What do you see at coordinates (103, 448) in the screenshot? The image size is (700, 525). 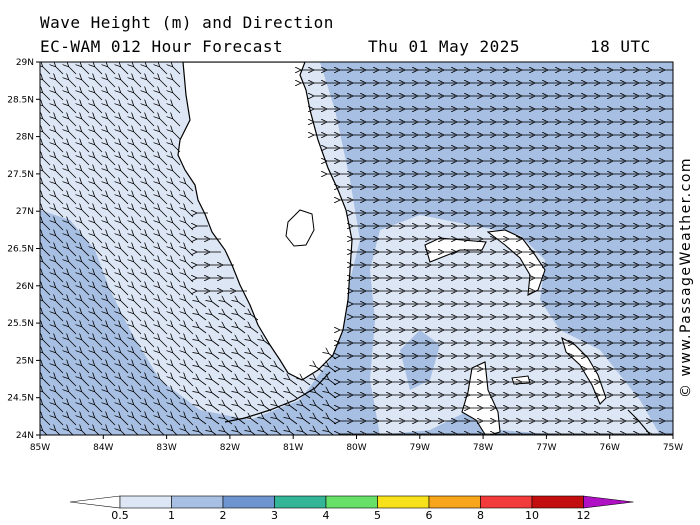 I see `x-tick-label: 84W` at bounding box center [103, 448].